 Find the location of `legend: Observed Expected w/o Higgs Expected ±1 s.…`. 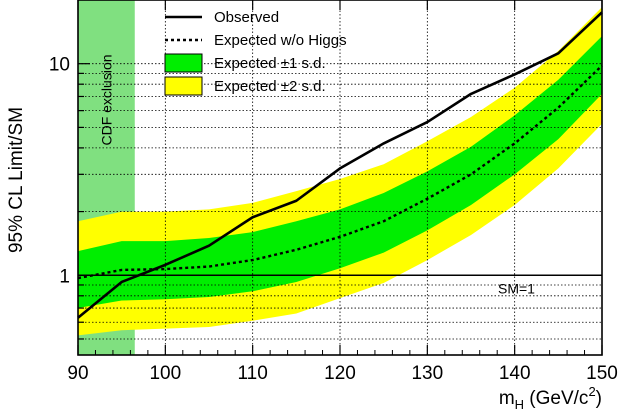

legend: Observed Expected w/o Higgs Expected ±1 s.… is located at coordinates (255, 52).